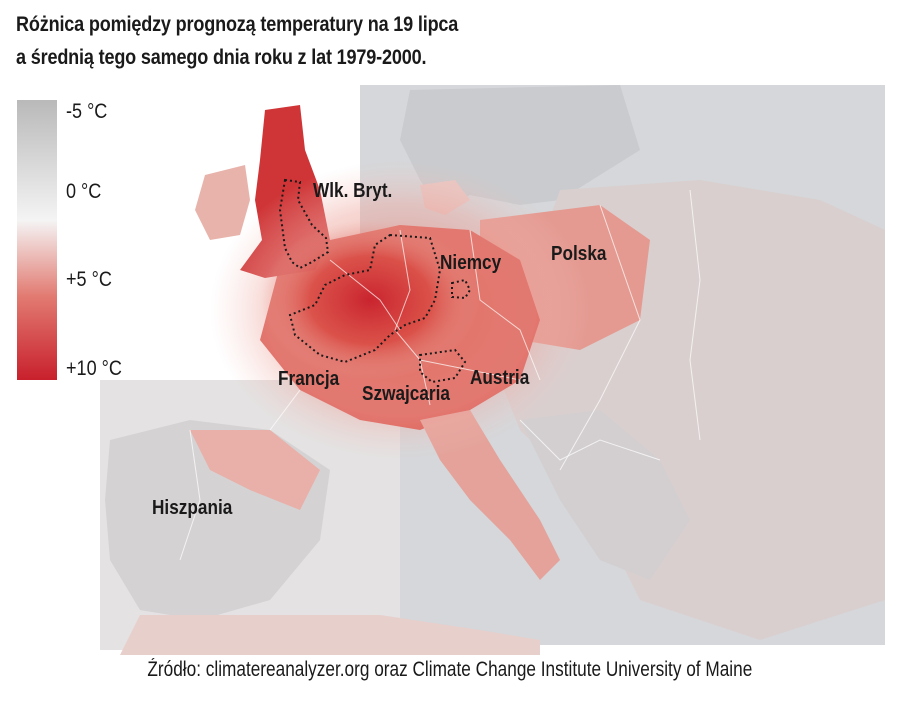 The width and height of the screenshot is (900, 706). What do you see at coordinates (222, 202) in the screenshot?
I see `ireland-region` at bounding box center [222, 202].